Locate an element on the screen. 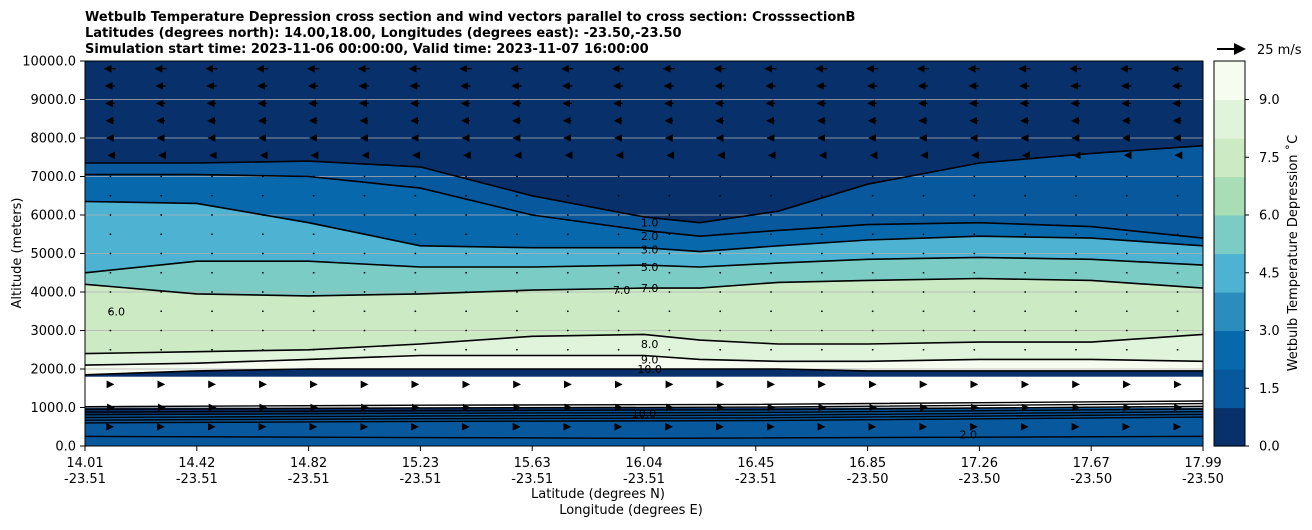 The width and height of the screenshot is (1312, 530). quiver-key: 25 m/s is located at coordinates (1259, 50).